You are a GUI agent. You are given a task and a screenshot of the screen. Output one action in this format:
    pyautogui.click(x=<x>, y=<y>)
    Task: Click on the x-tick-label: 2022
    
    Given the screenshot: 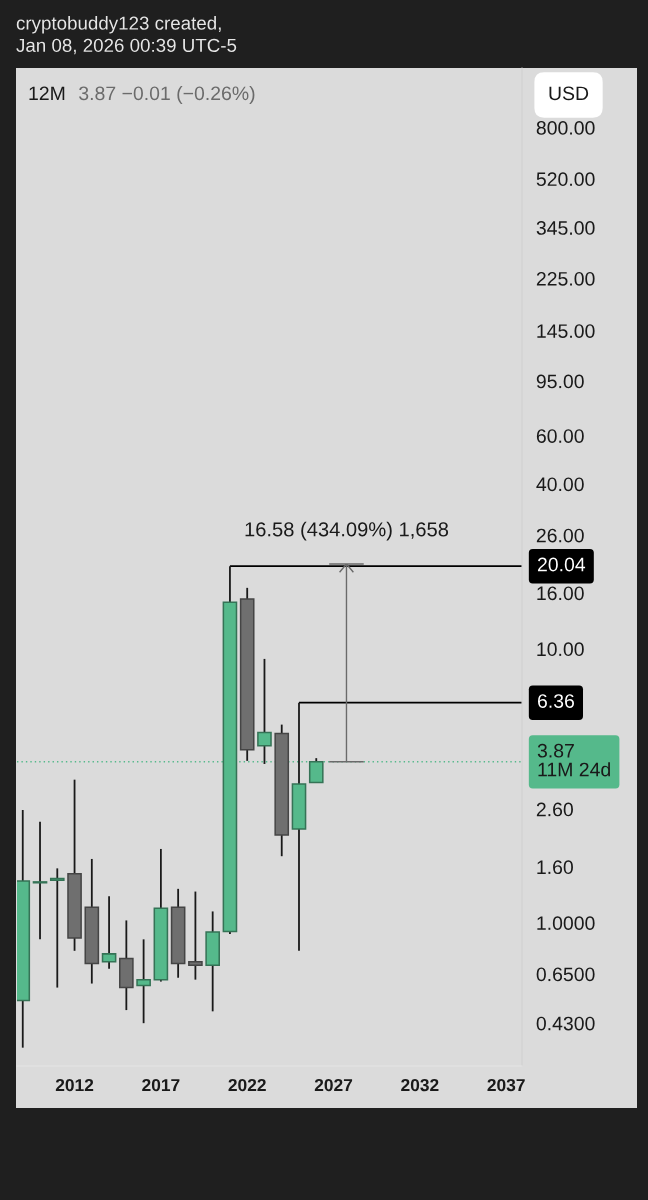 What is the action you would take?
    pyautogui.click(x=247, y=1085)
    